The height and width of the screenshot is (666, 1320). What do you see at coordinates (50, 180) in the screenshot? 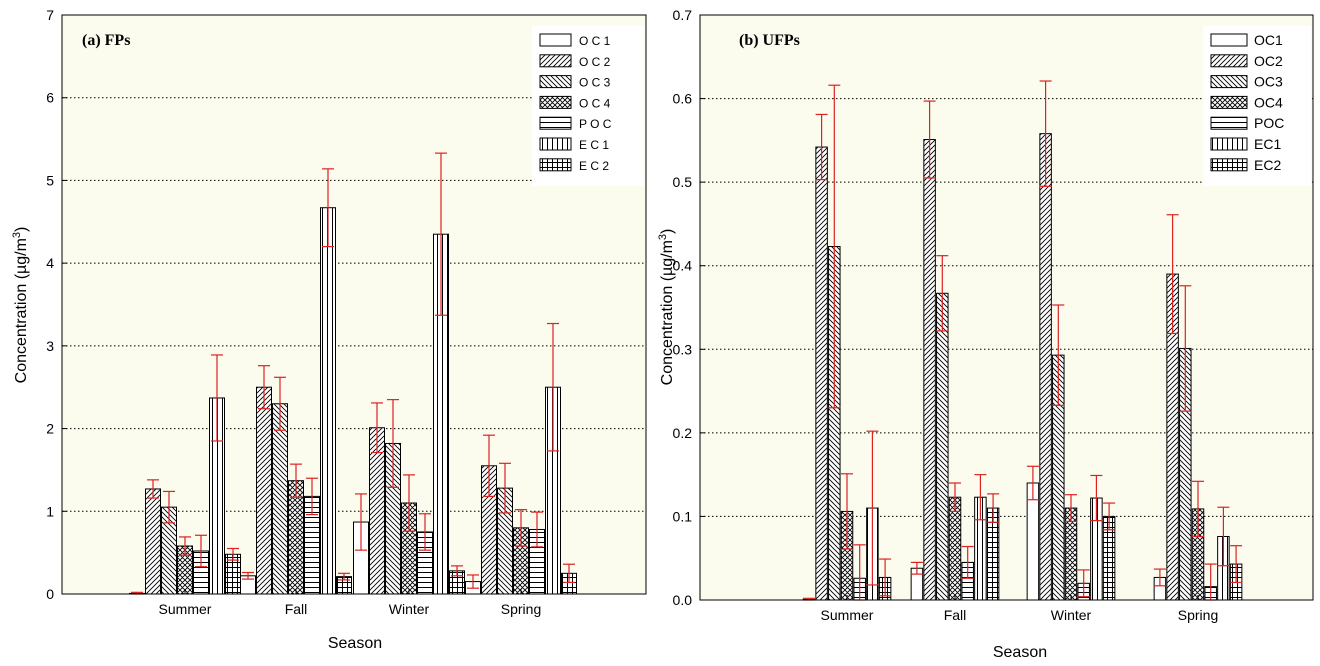
I see `y-tick-label: 5` at bounding box center [50, 180].